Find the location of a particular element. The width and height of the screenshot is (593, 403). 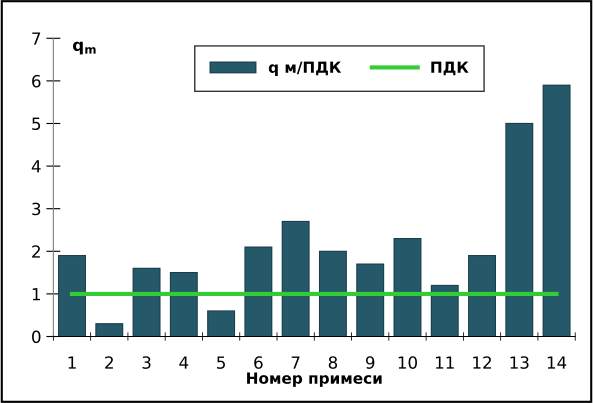

x-tick-label: 10 is located at coordinates (407, 362).